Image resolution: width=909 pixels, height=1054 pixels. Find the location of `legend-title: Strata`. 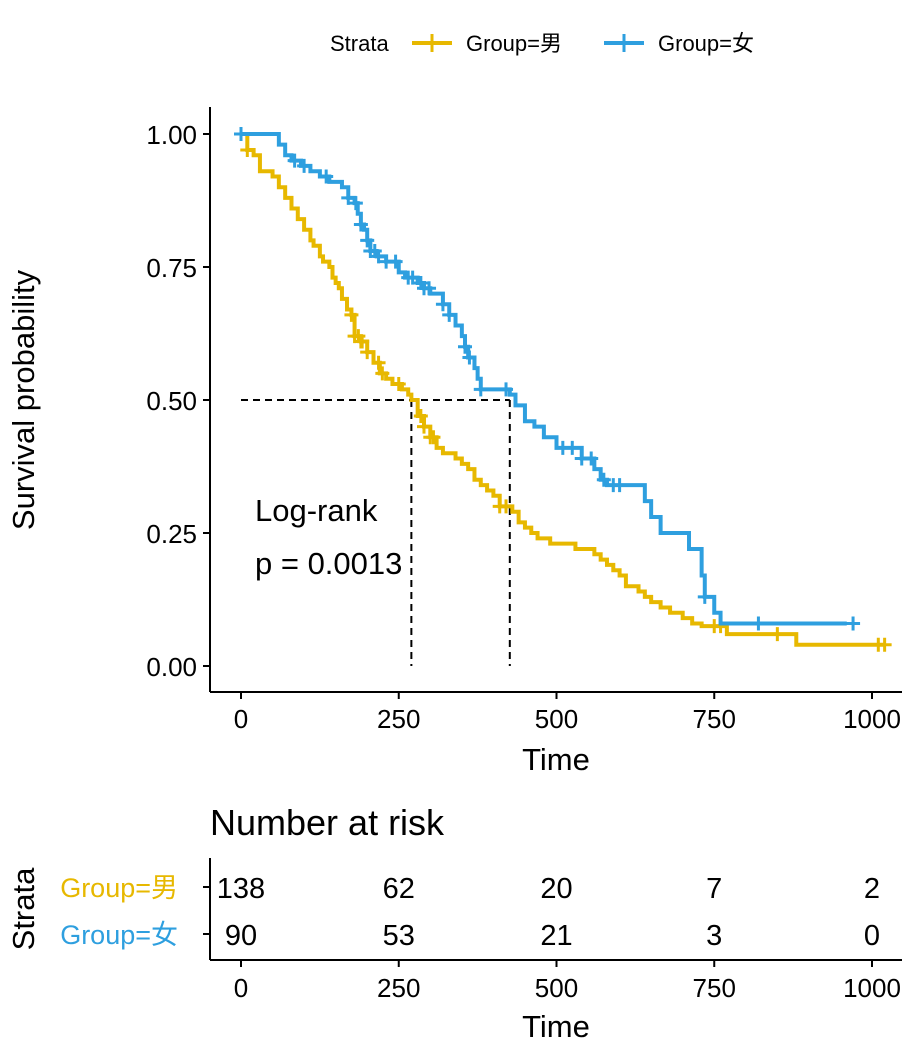

legend-title: Strata is located at coordinates (359, 43).